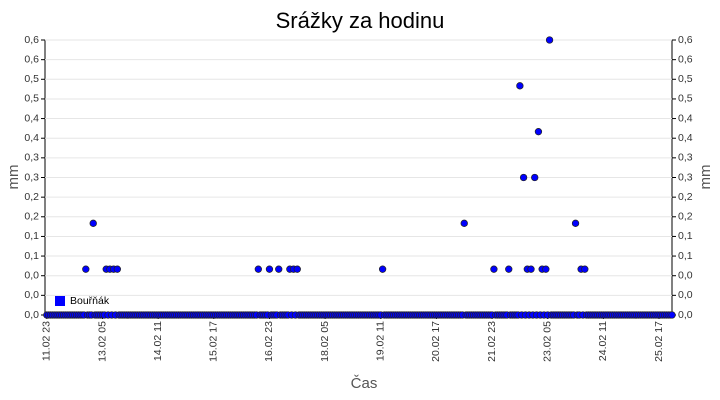 Image resolution: width=720 pixels, height=400 pixels. Describe the element at coordinates (603, 341) in the screenshot. I see `x-tick-label: 24.02 11` at that location.